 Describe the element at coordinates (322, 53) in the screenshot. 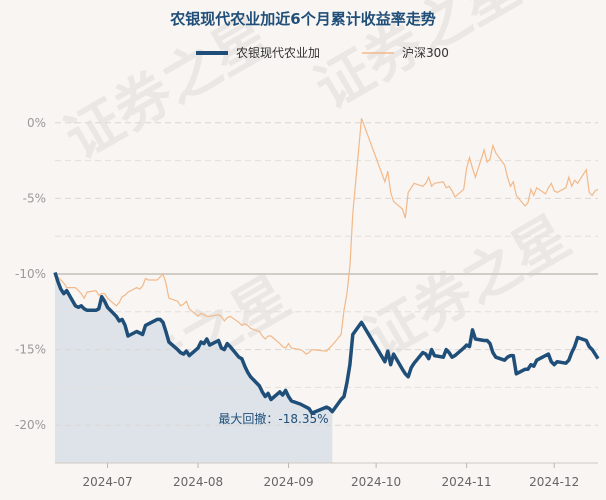

I see `legend: 农银现代农业加 沪深300` at that location.